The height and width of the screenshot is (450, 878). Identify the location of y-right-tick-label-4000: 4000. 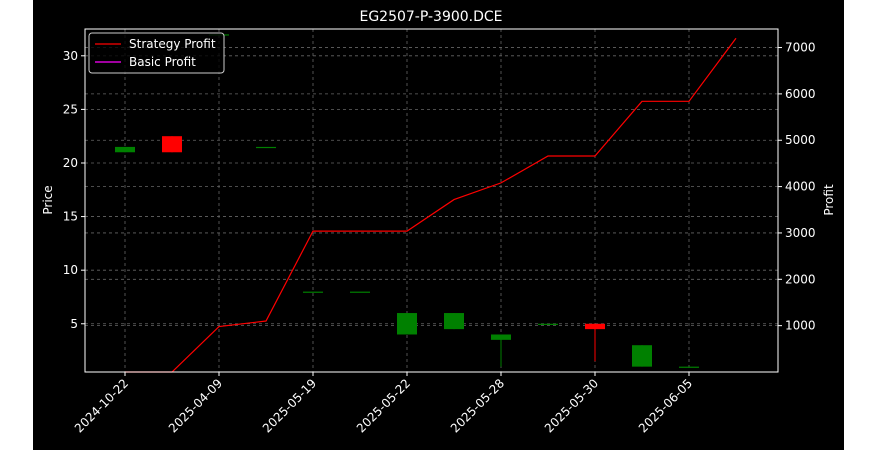
(800, 187).